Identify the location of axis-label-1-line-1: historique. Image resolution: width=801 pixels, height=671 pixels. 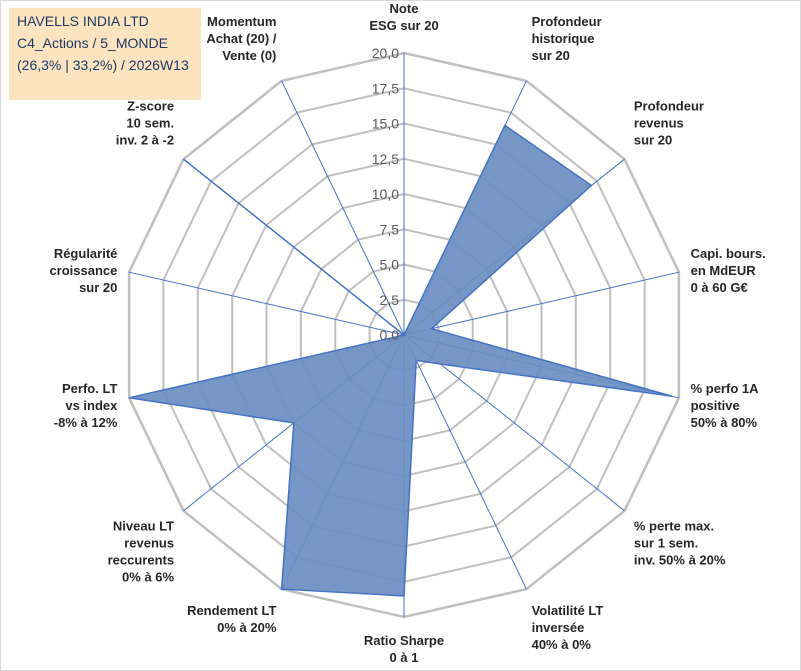
(563, 38).